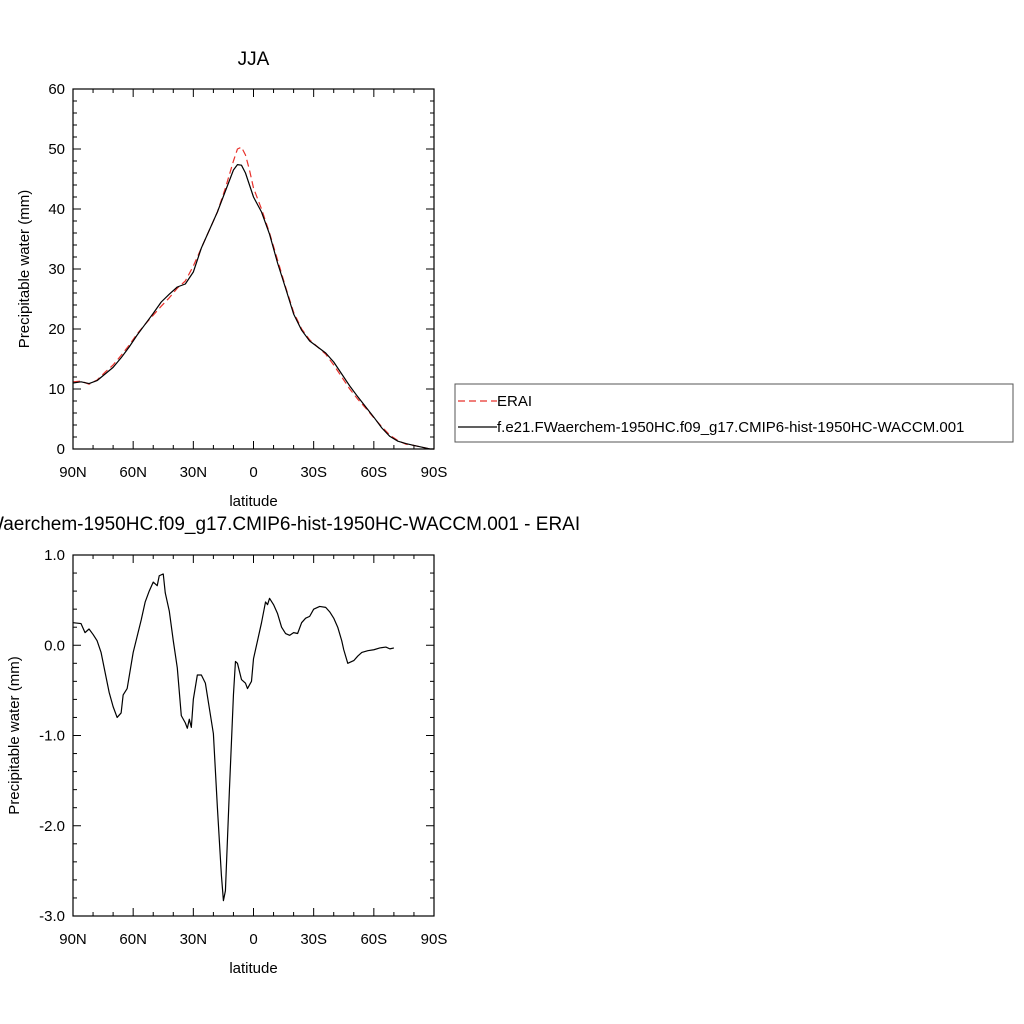 The image size is (1024, 1024). What do you see at coordinates (56, 149) in the screenshot?
I see `y-tick-label: 50` at bounding box center [56, 149].